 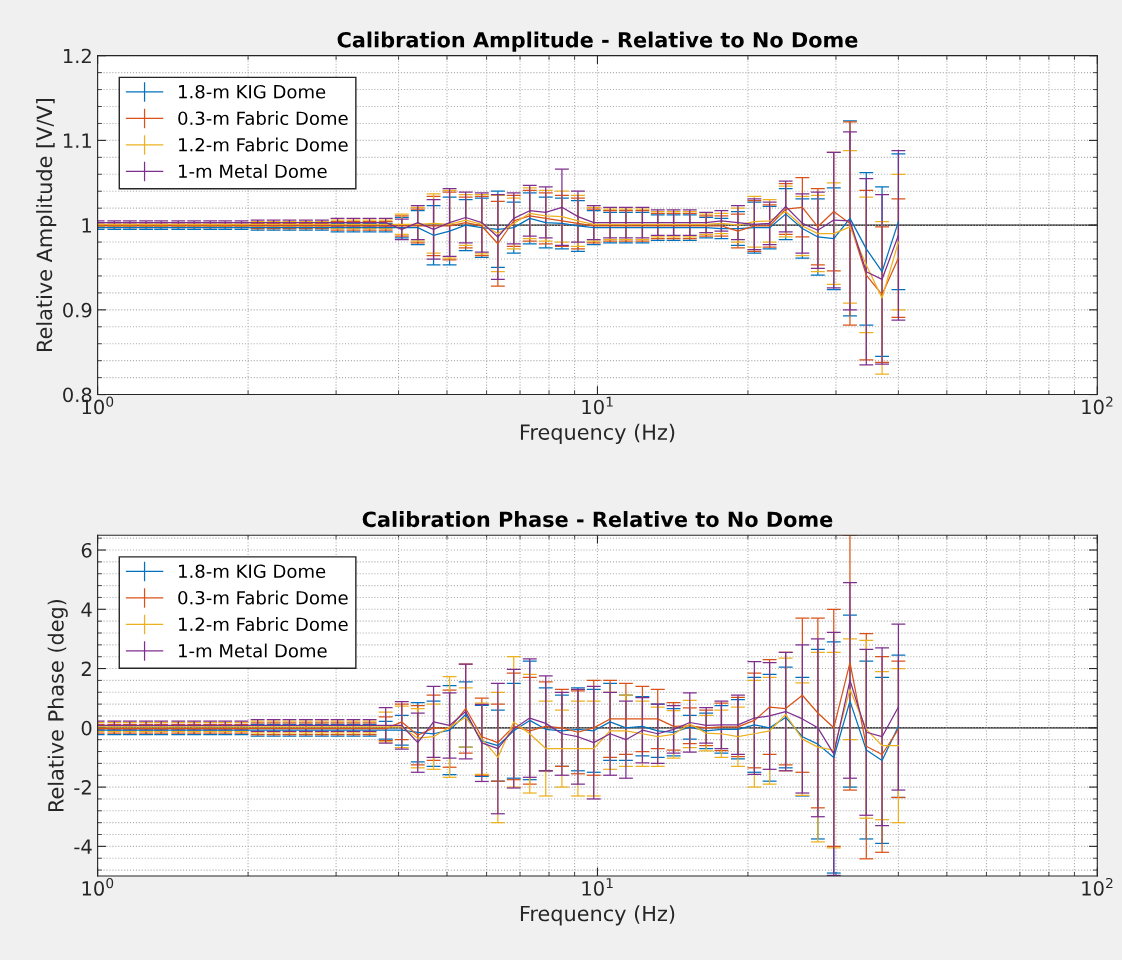 I want to click on x-tick-label: 10$^{0}$, so click(x=98, y=886).